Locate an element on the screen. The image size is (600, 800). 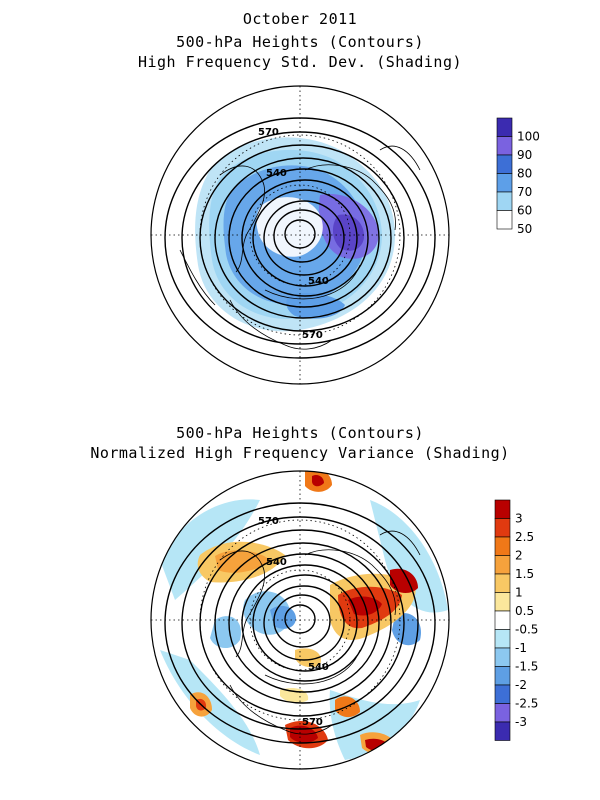
bottom-colorbar-label: -1.5 is located at coordinates (526, 667).